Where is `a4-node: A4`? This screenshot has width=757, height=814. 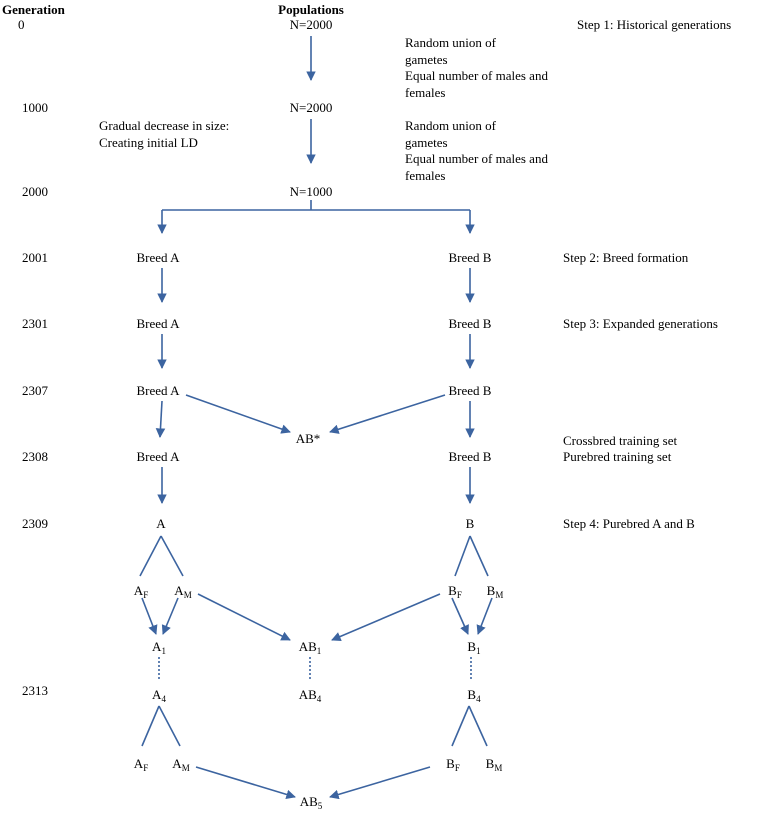 a4-node: A4 is located at coordinates (159, 695).